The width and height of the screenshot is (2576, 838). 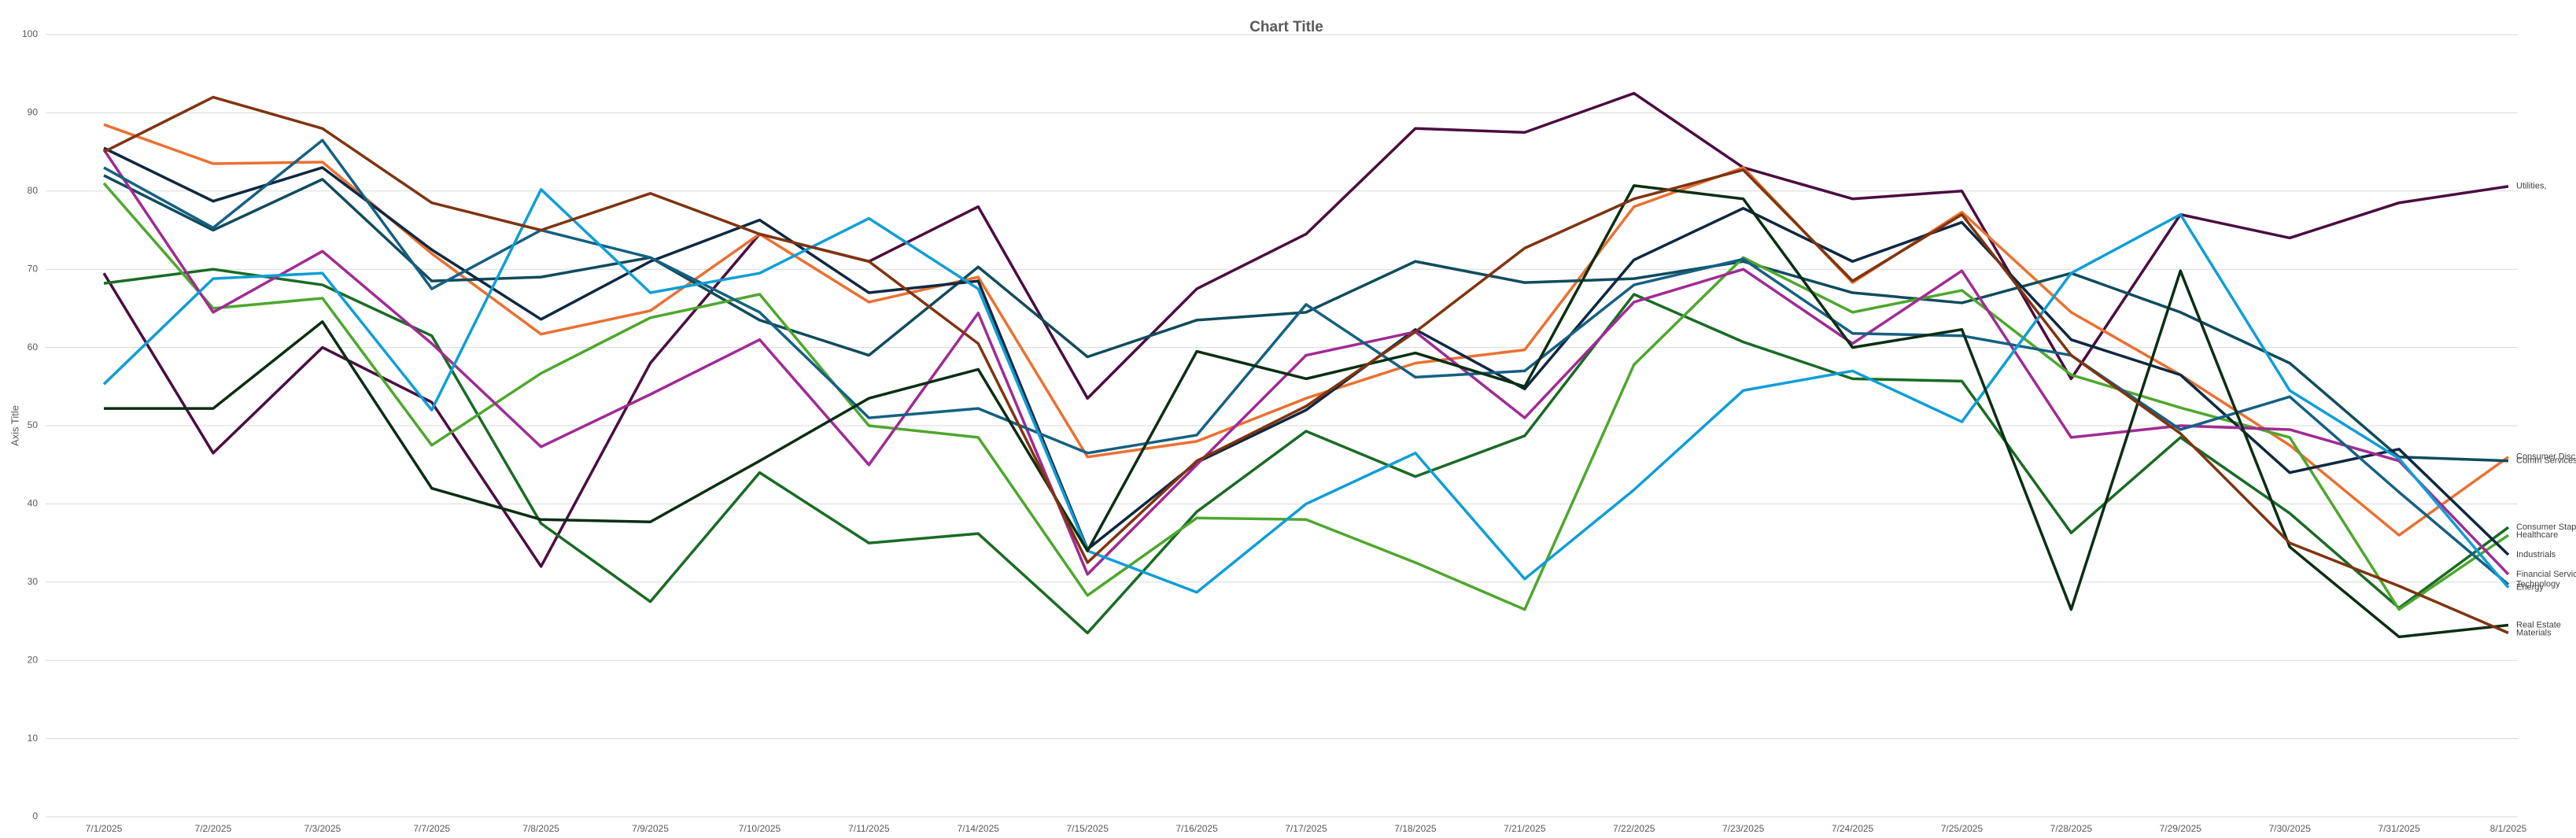 What do you see at coordinates (2508, 828) in the screenshot?
I see `x-tick-label: 8/1/2025` at bounding box center [2508, 828].